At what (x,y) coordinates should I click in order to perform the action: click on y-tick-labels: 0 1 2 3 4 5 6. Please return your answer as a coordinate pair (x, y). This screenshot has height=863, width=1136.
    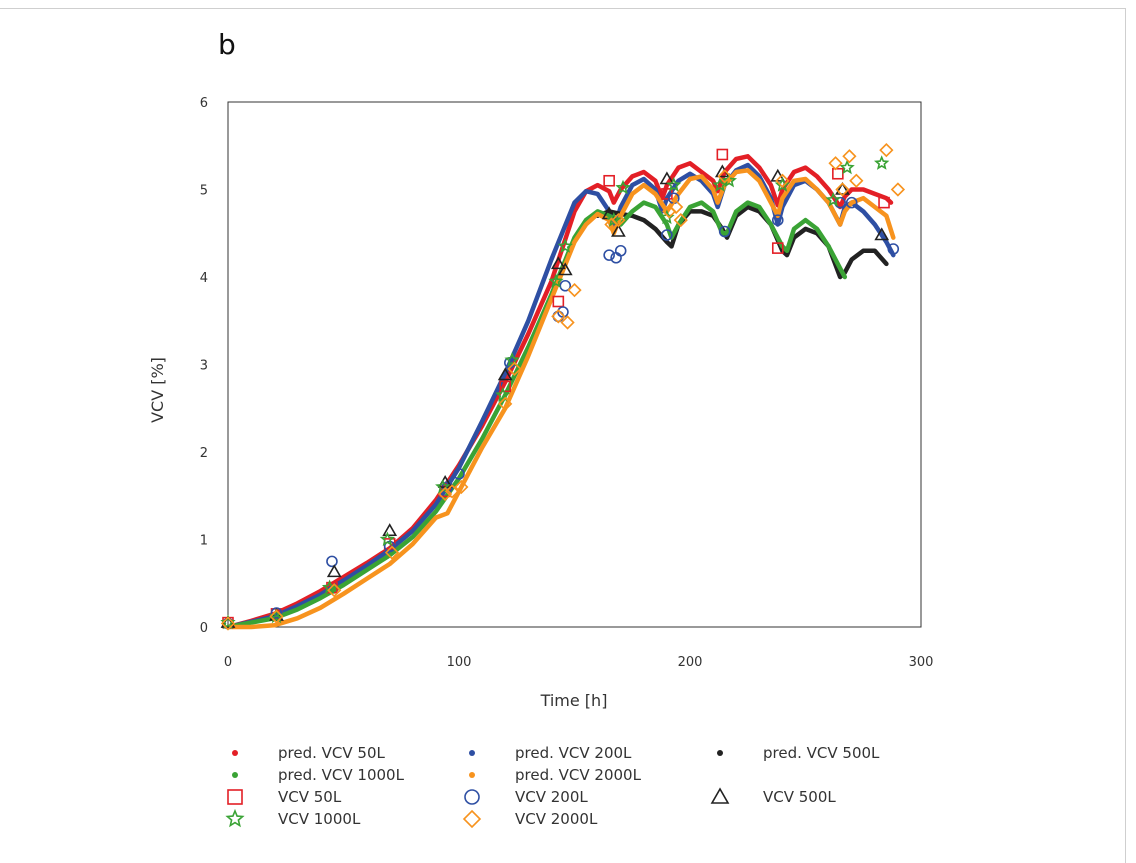
    Looking at the image, I should click on (204, 366).